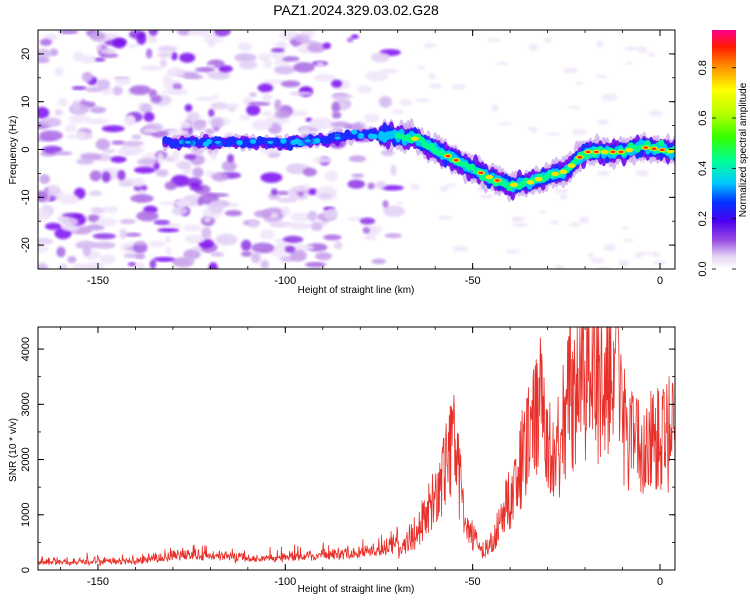 The image size is (750, 600). I want to click on spectrogram-y-tick-label: 20, so click(26, 54).